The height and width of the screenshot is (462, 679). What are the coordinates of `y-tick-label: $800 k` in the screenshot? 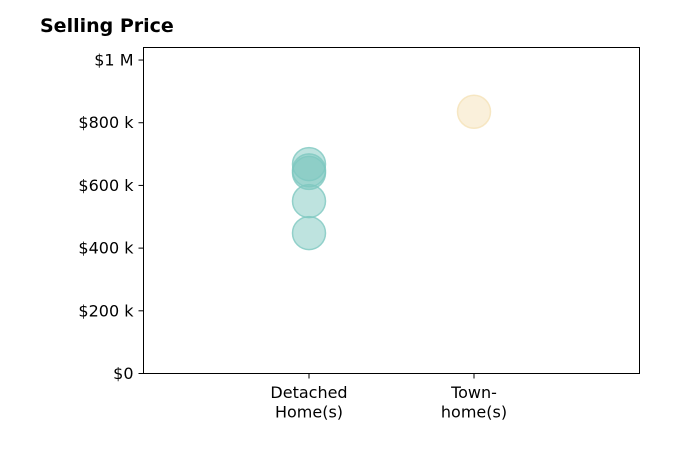 It's located at (106, 122).